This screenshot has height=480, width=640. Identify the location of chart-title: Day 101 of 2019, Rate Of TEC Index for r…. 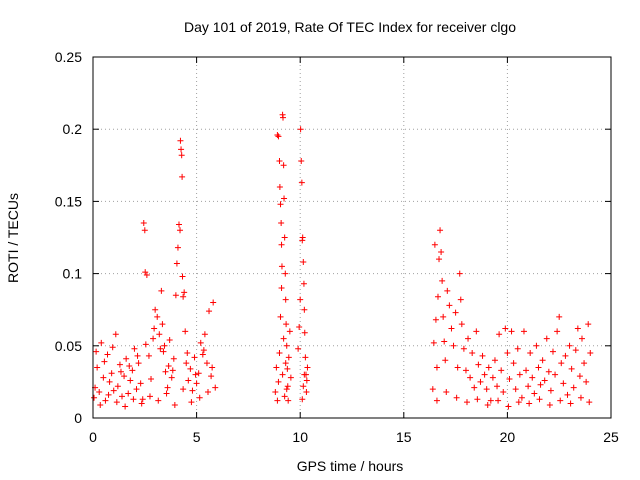
(350, 27).